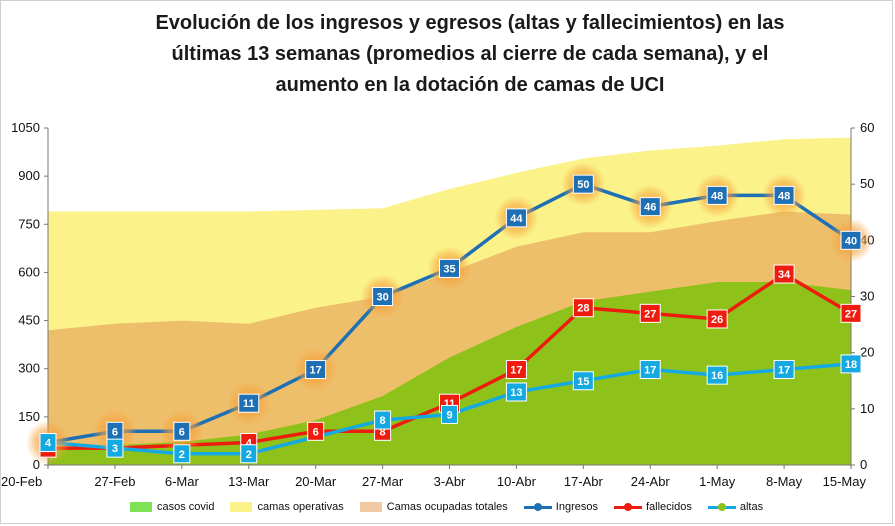 Image resolution: width=895 pixels, height=526 pixels. Describe the element at coordinates (249, 481) in the screenshot. I see `x-tick-label: 13-Mar` at that location.